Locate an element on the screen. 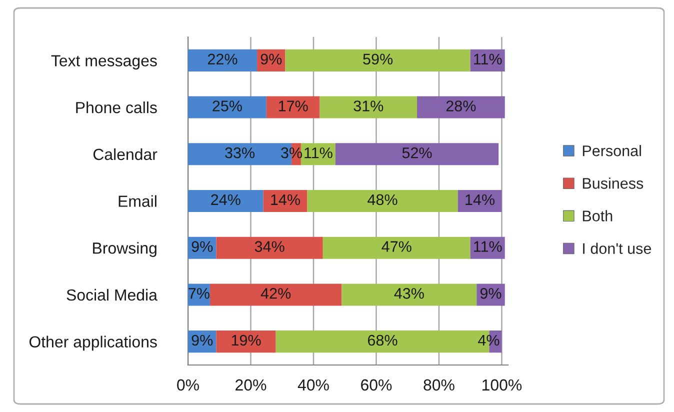  y-tick-label: Other applications is located at coordinates (93, 343).